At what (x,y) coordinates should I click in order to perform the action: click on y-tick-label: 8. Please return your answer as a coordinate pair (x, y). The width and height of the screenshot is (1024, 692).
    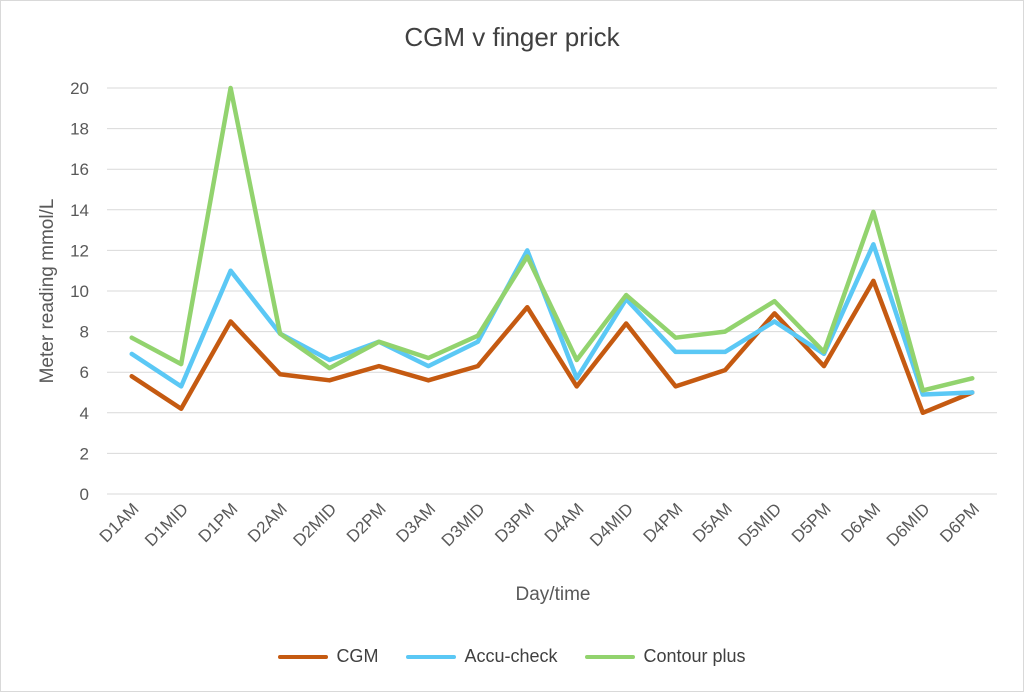
    Looking at the image, I should click on (84, 332).